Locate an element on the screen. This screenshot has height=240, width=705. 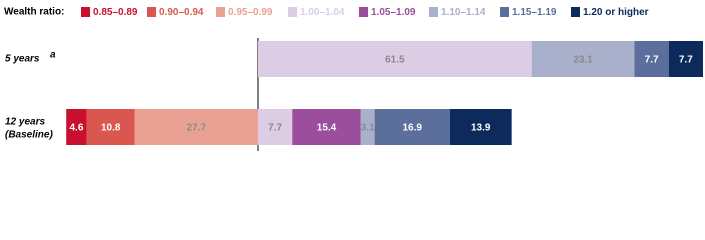
value-label: 23.1 is located at coordinates (583, 60).